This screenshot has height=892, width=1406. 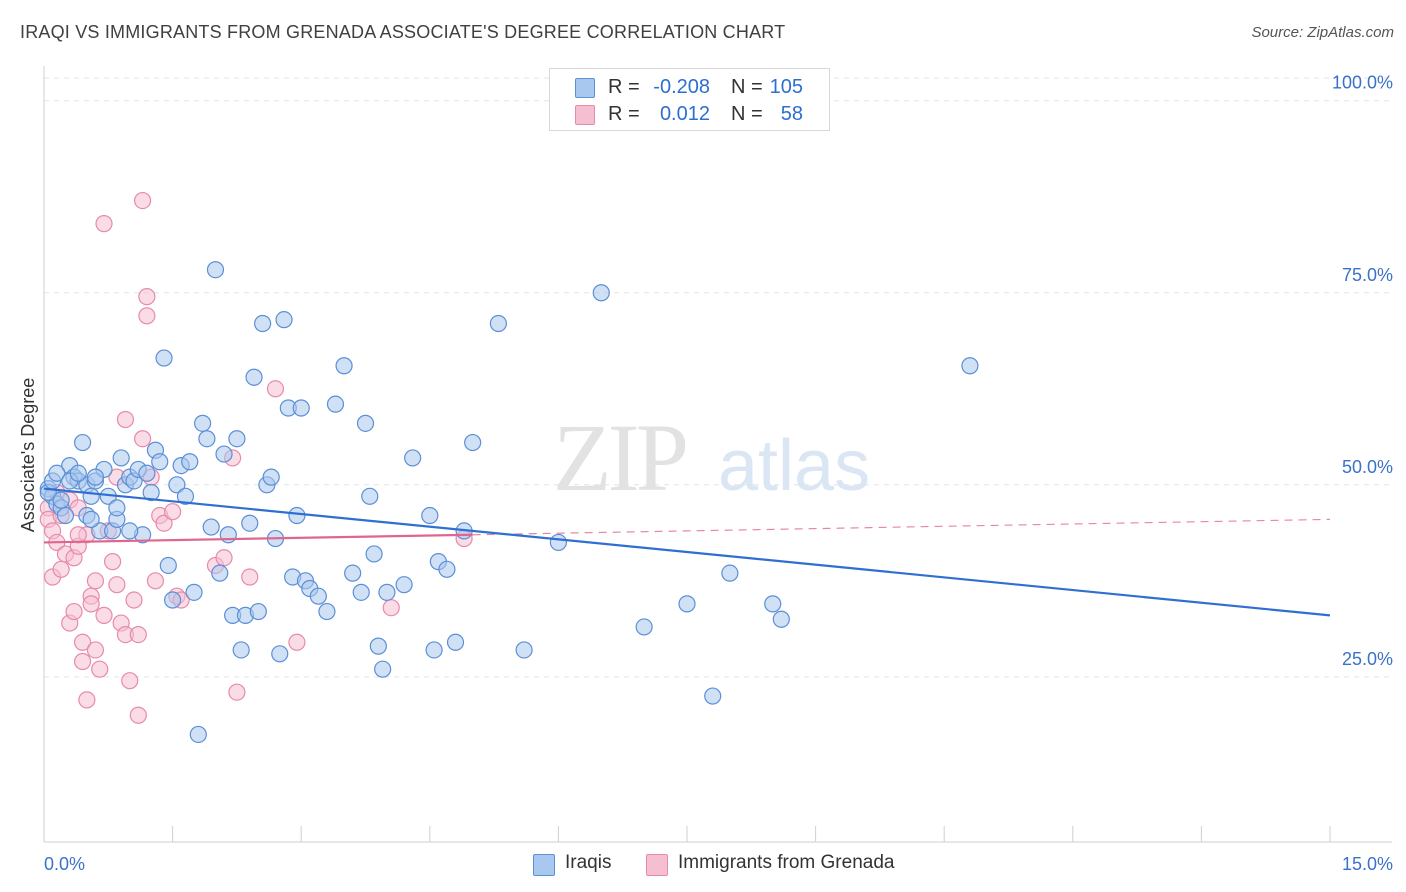 What do you see at coordinates (585, 115) in the screenshot?
I see `grenada-swatch` at bounding box center [585, 115].